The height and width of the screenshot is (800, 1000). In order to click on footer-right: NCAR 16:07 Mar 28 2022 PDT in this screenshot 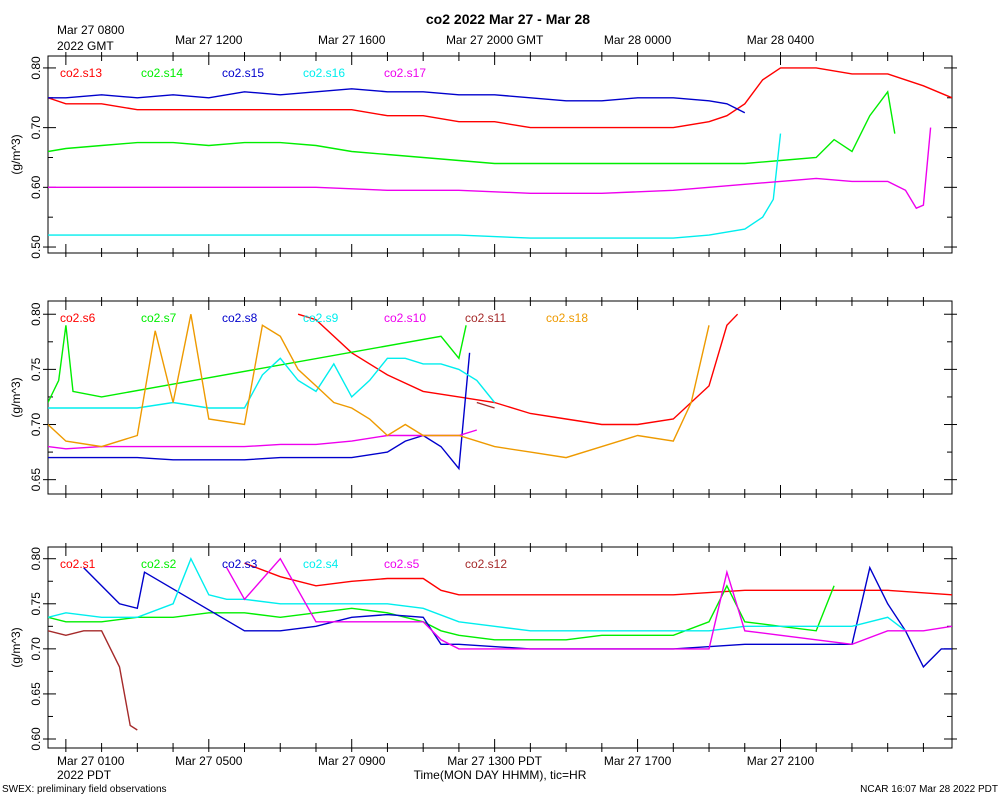, I will do `click(929, 789)`.